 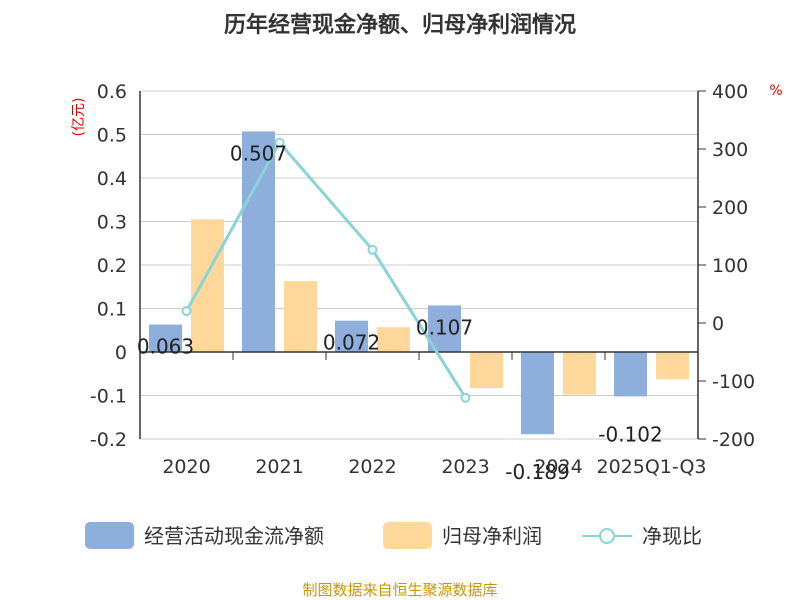 I want to click on right-tick-label: 100, so click(x=730, y=266).